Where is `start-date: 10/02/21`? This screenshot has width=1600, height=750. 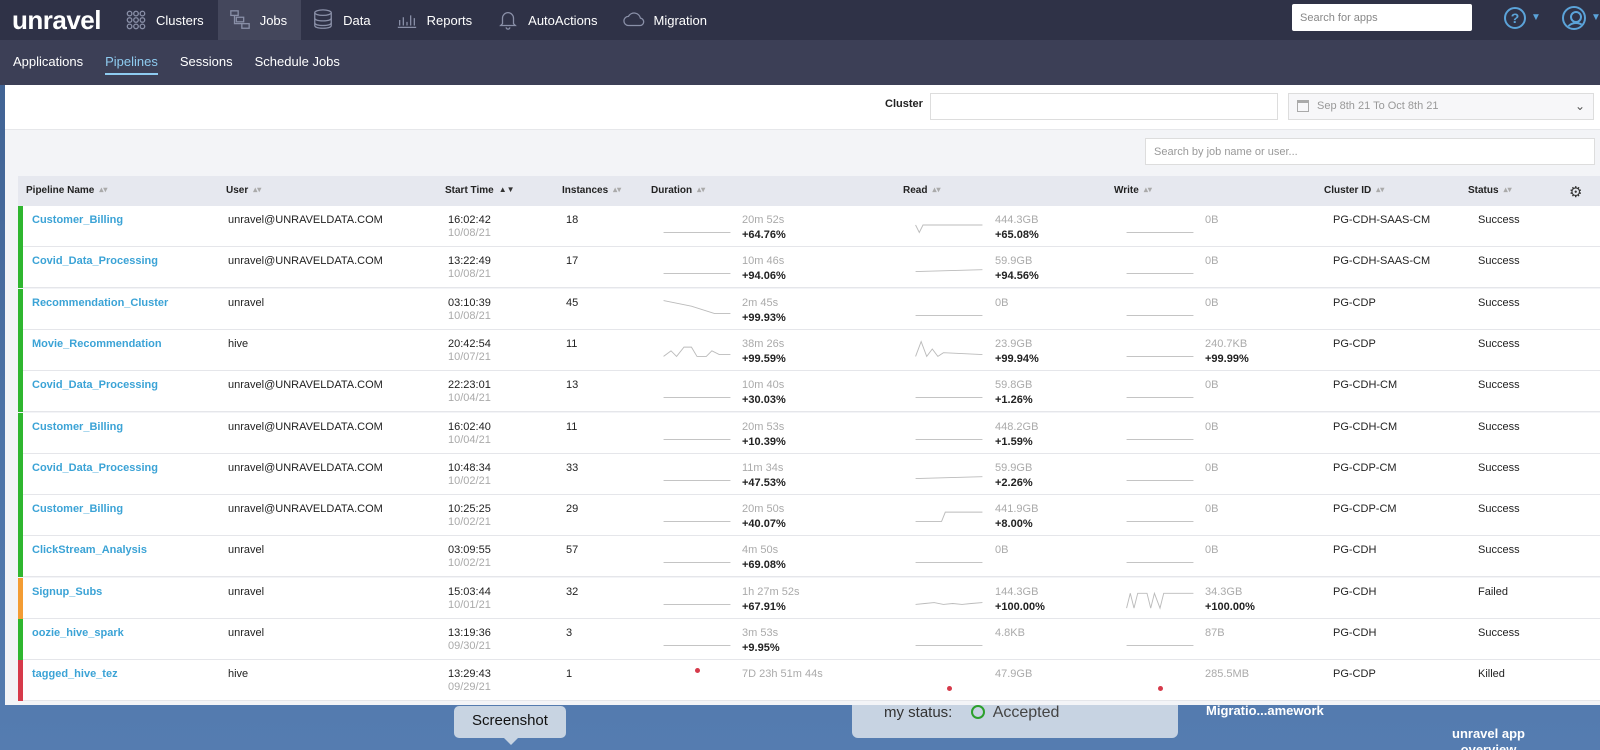
start-date: 10/02/21 is located at coordinates (469, 522).